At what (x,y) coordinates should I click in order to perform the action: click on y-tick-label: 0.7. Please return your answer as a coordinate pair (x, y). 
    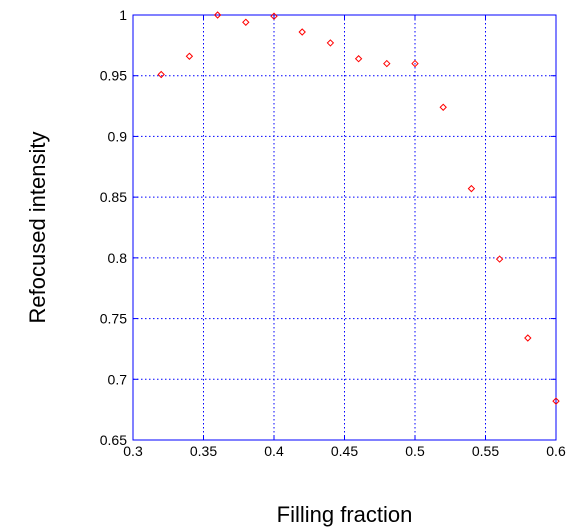
    Looking at the image, I should click on (118, 379).